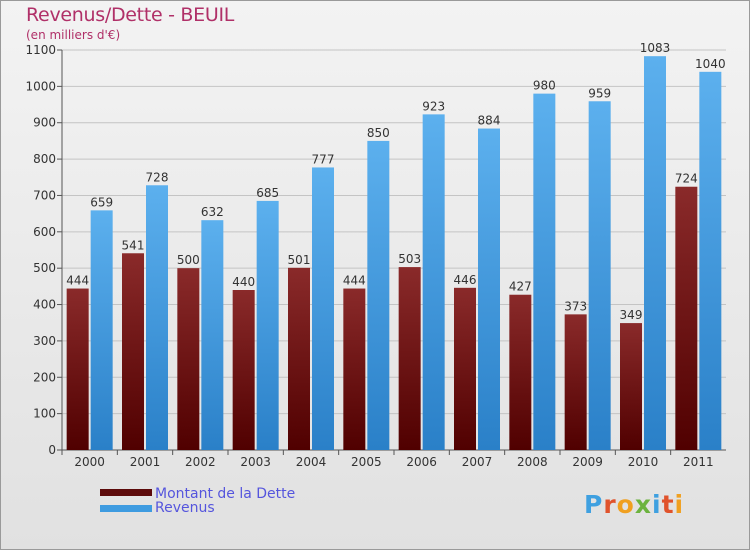 The image size is (750, 550). I want to click on y-tick-label: 0, so click(52, 450).